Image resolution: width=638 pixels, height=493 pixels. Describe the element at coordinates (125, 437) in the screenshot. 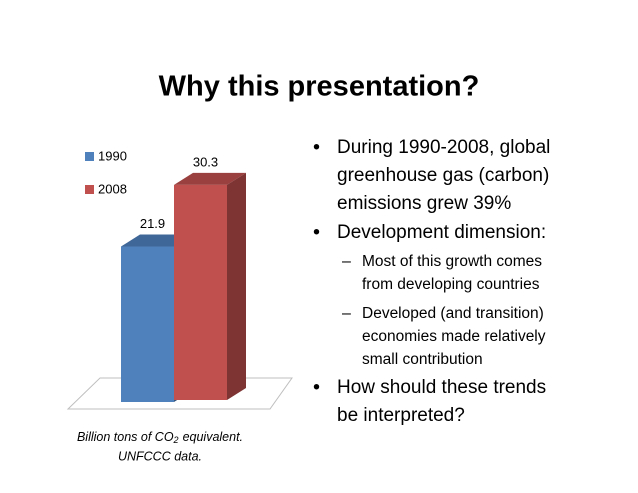

I see `caption-text: Billion tons of CO` at that location.